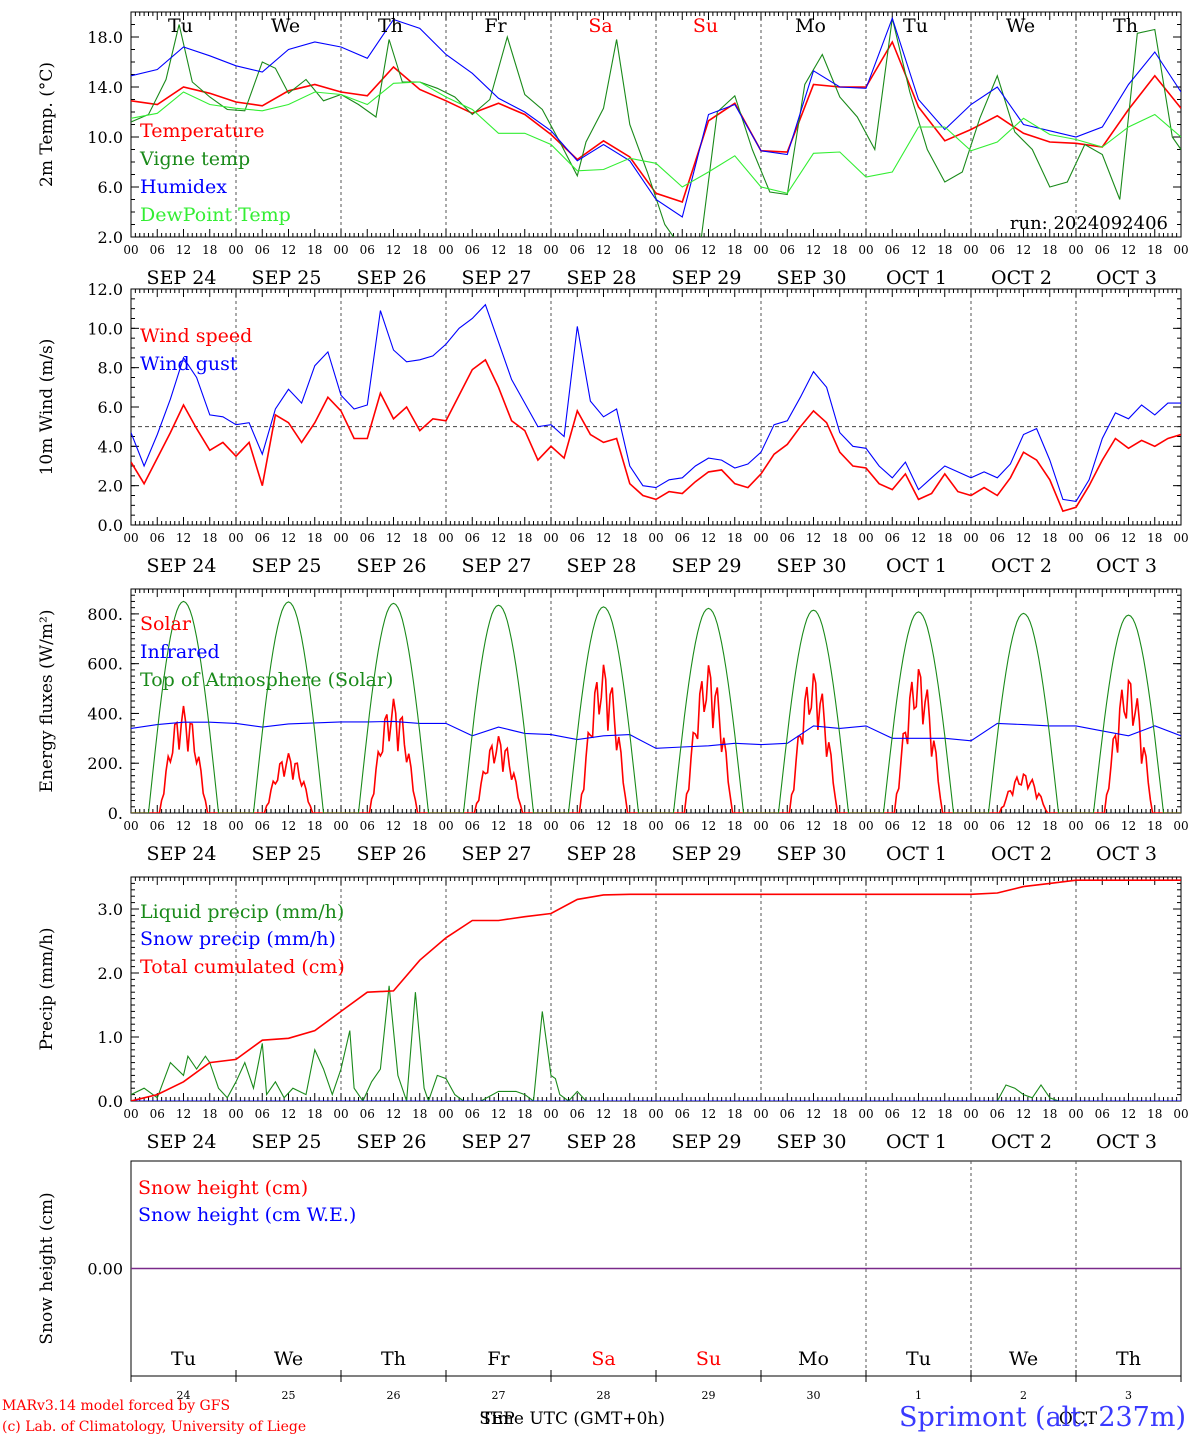 Image resolution: width=1194 pixels, height=1440 pixels. Describe the element at coordinates (656, 435) in the screenshot. I see `series-line-wind-speed` at that location.